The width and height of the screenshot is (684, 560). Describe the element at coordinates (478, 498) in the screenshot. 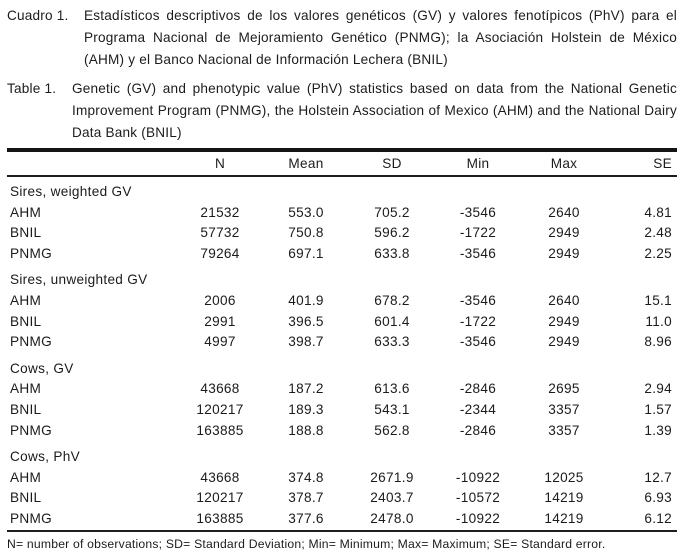

I see `cell-min: -10572` at that location.